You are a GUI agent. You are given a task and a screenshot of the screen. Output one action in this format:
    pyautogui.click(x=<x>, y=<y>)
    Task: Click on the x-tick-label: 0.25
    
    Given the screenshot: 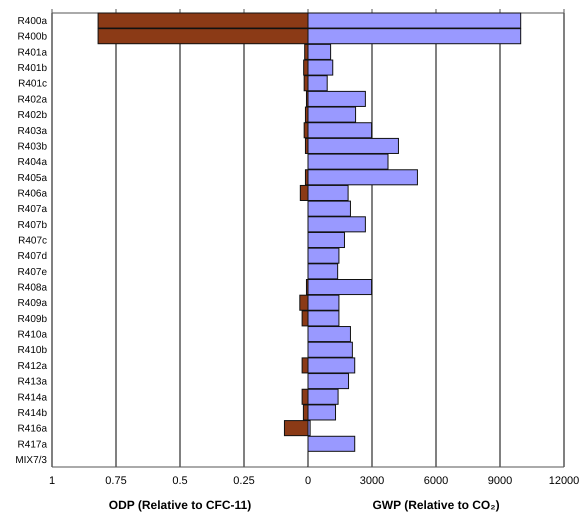 What is the action you would take?
    pyautogui.click(x=244, y=481)
    